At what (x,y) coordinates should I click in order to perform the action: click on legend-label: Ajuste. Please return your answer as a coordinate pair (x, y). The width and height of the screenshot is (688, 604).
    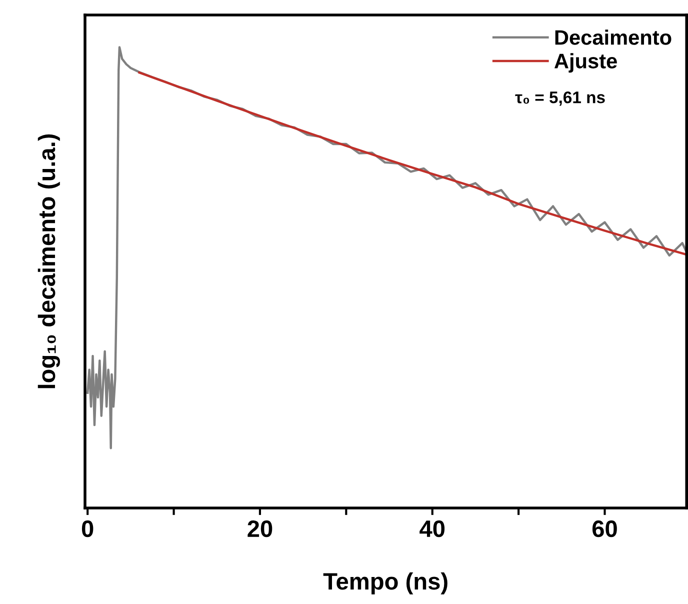
    Looking at the image, I should click on (585, 63).